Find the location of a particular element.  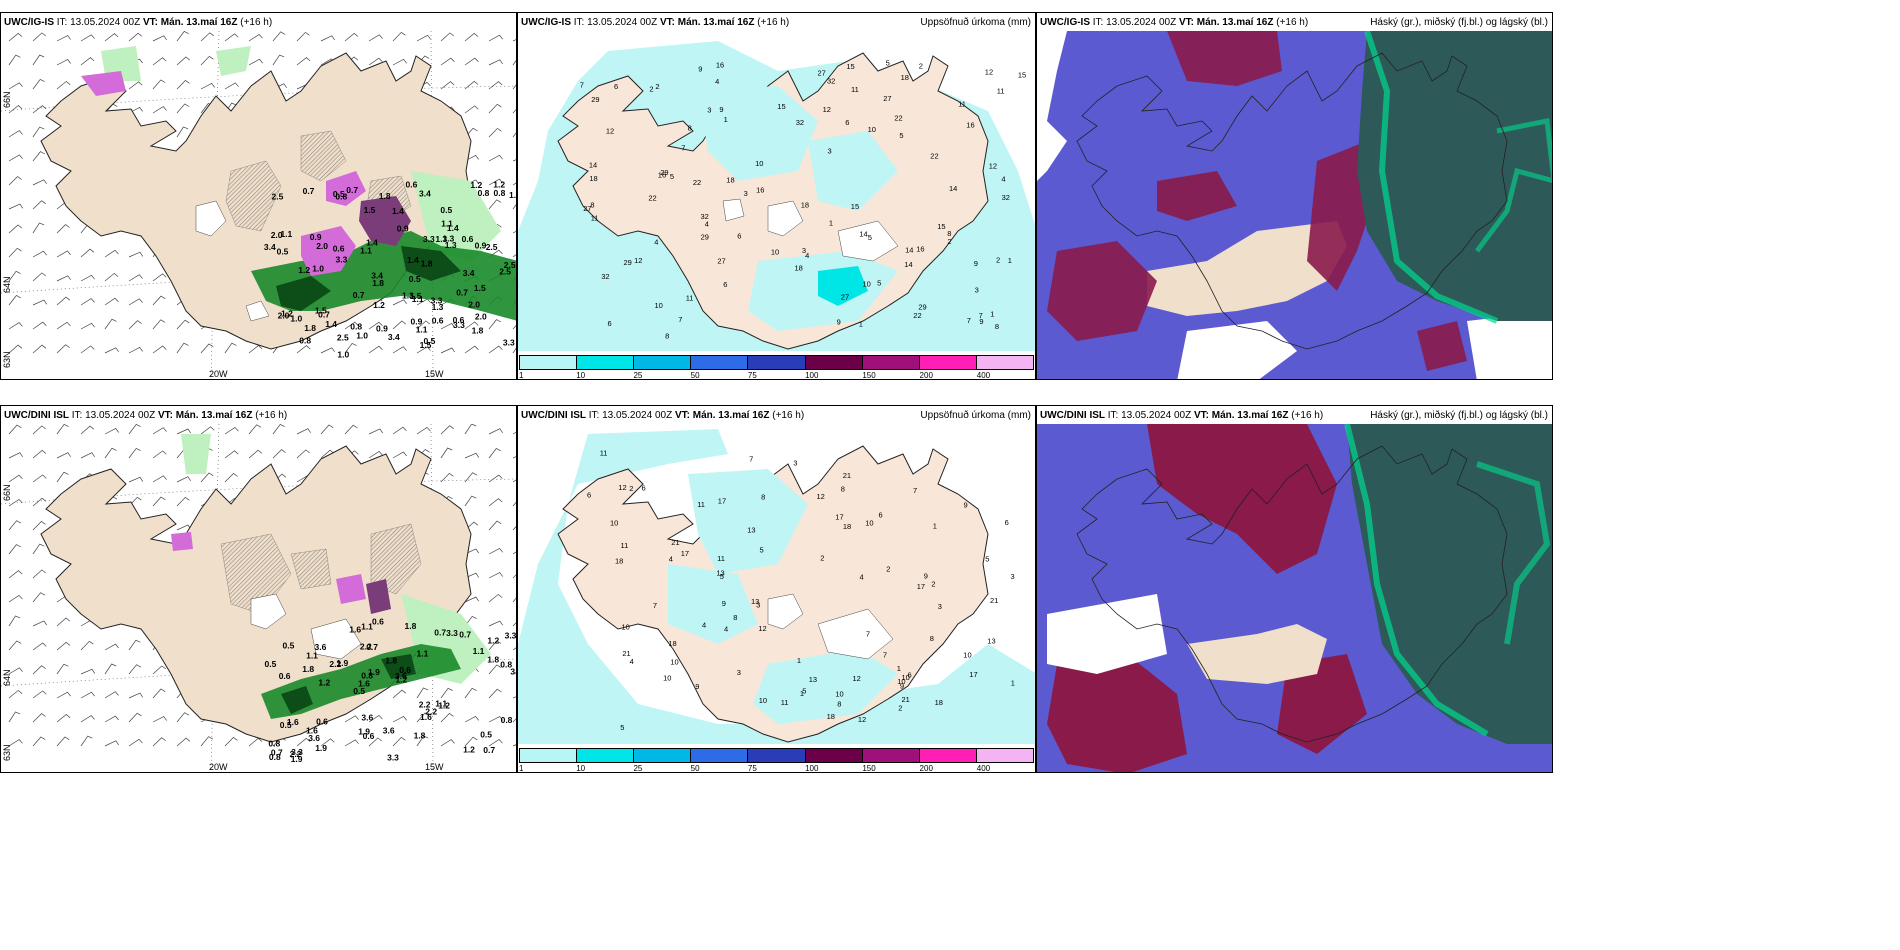

value-label: 5 is located at coordinates (870, 237).